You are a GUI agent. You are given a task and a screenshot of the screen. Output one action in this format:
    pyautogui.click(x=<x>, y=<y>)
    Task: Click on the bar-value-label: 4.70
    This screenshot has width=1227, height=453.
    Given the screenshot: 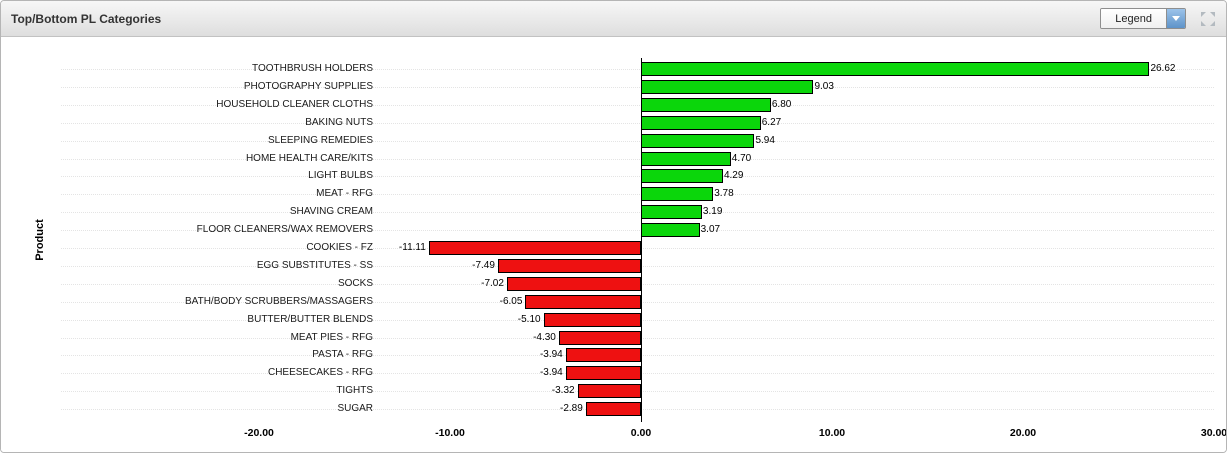 What is the action you would take?
    pyautogui.click(x=741, y=158)
    